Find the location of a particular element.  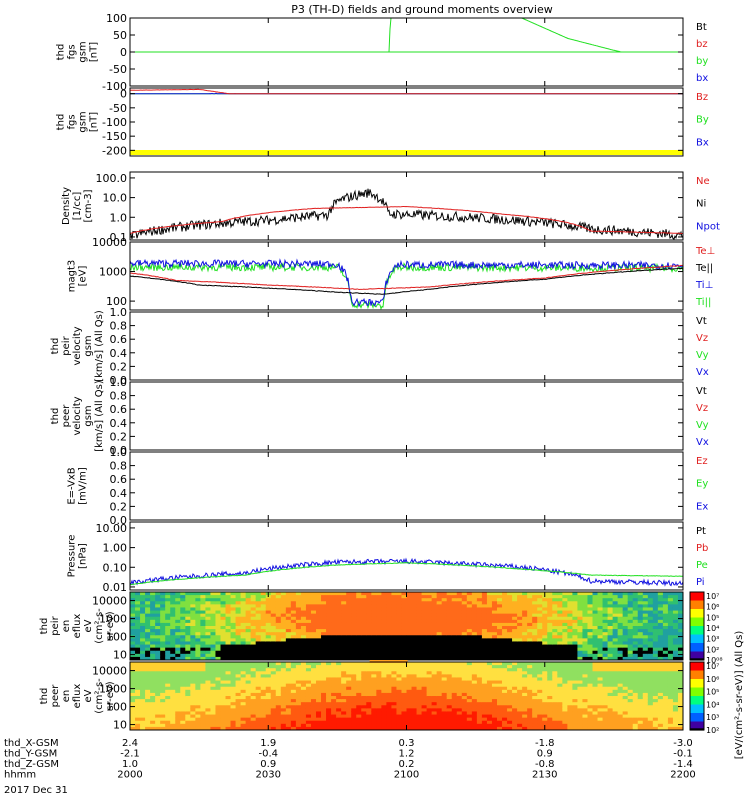

legend-item-Pe: Pe is located at coordinates (702, 565).